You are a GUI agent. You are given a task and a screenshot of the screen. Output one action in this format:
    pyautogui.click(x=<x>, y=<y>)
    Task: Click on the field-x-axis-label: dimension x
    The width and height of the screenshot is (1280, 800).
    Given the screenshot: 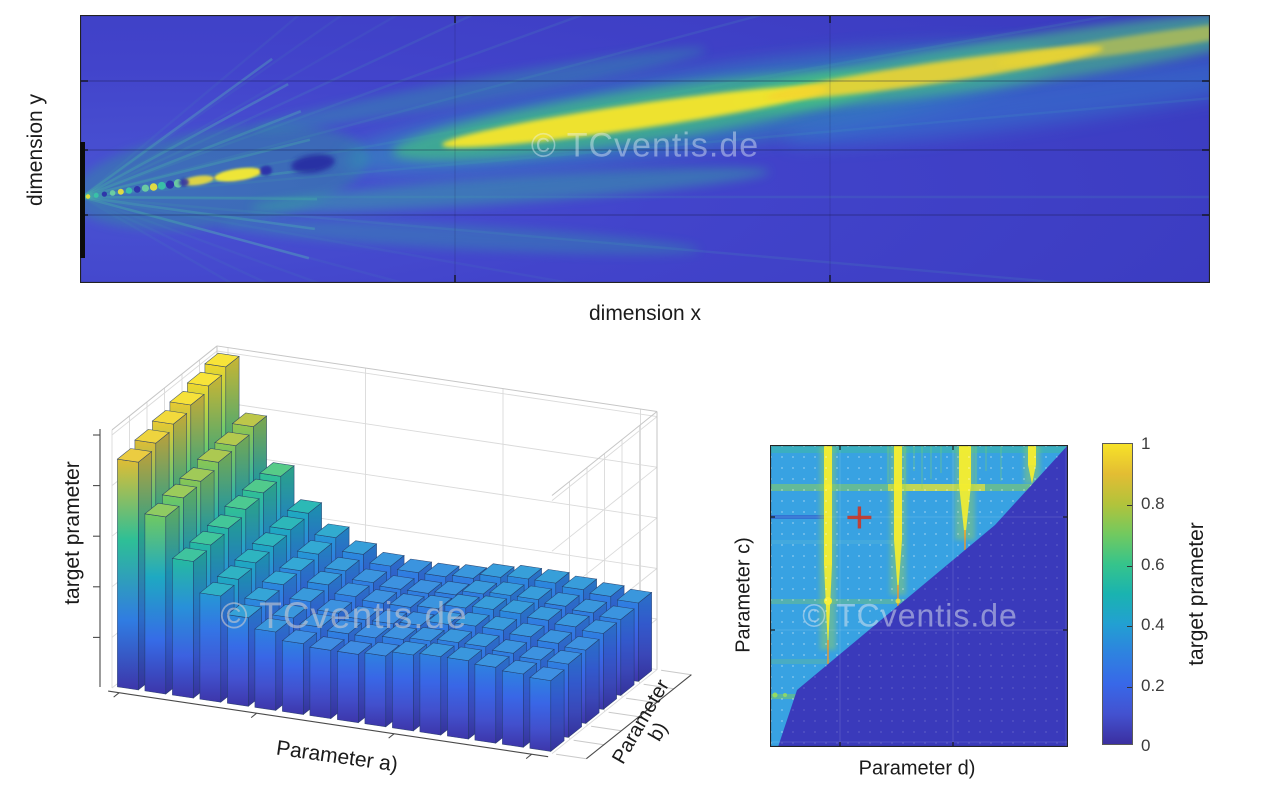 What is the action you would take?
    pyautogui.click(x=645, y=313)
    